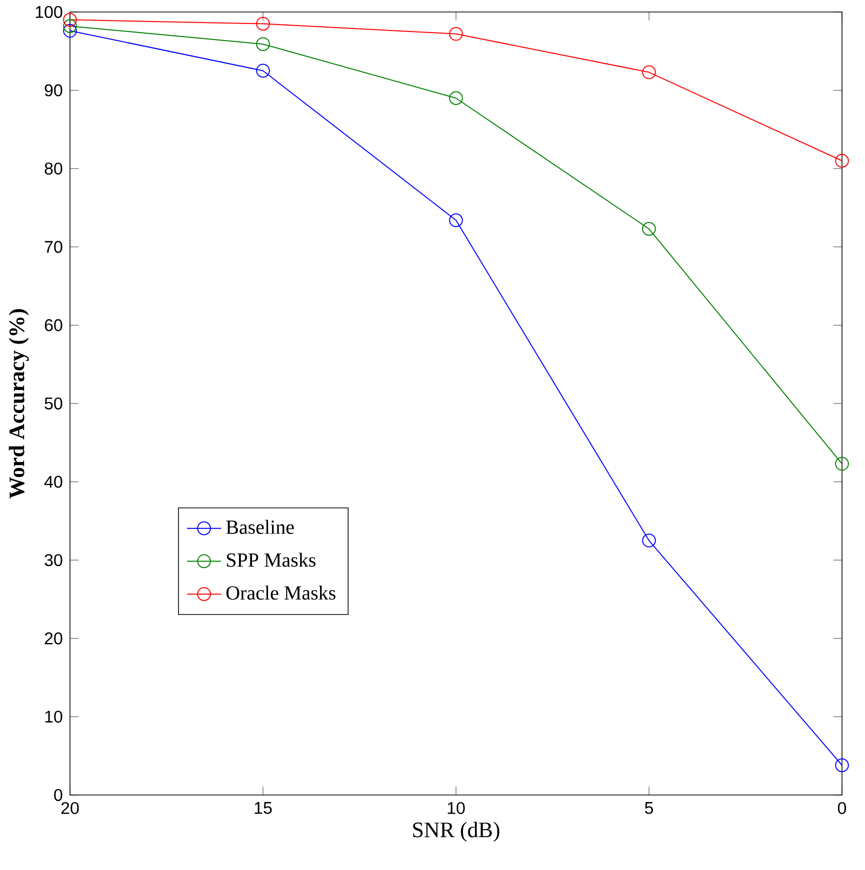 This screenshot has width=865, height=870. What do you see at coordinates (53, 168) in the screenshot?
I see `y-tick-label: 80` at bounding box center [53, 168].